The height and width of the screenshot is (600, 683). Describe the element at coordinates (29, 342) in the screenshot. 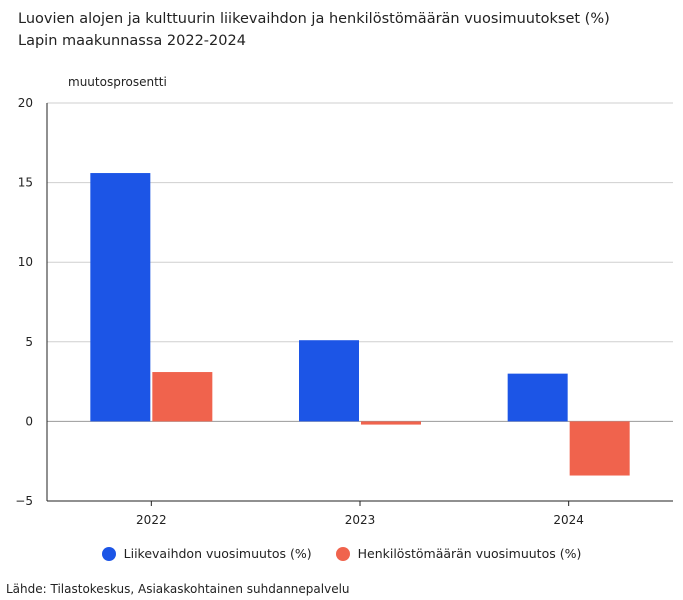

I see `y-tick-label: 5` at that location.